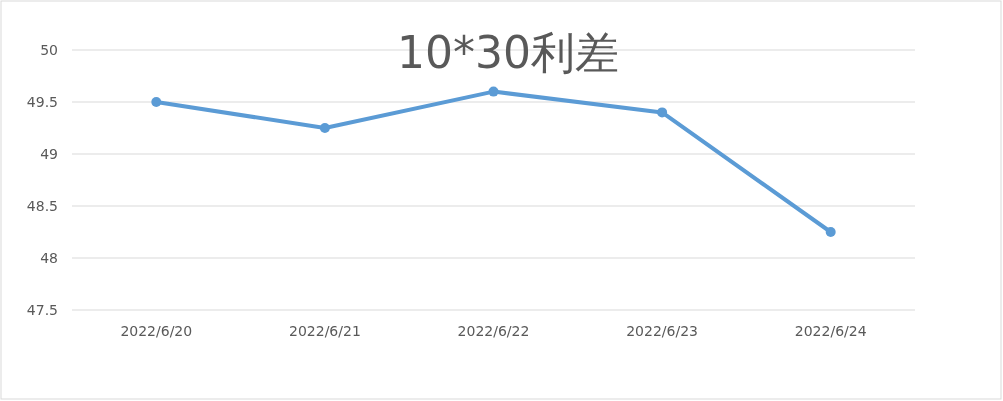 This screenshot has height=401, width=1003. Describe the element at coordinates (42, 102) in the screenshot. I see `y-tick-label: 49.5` at that location.